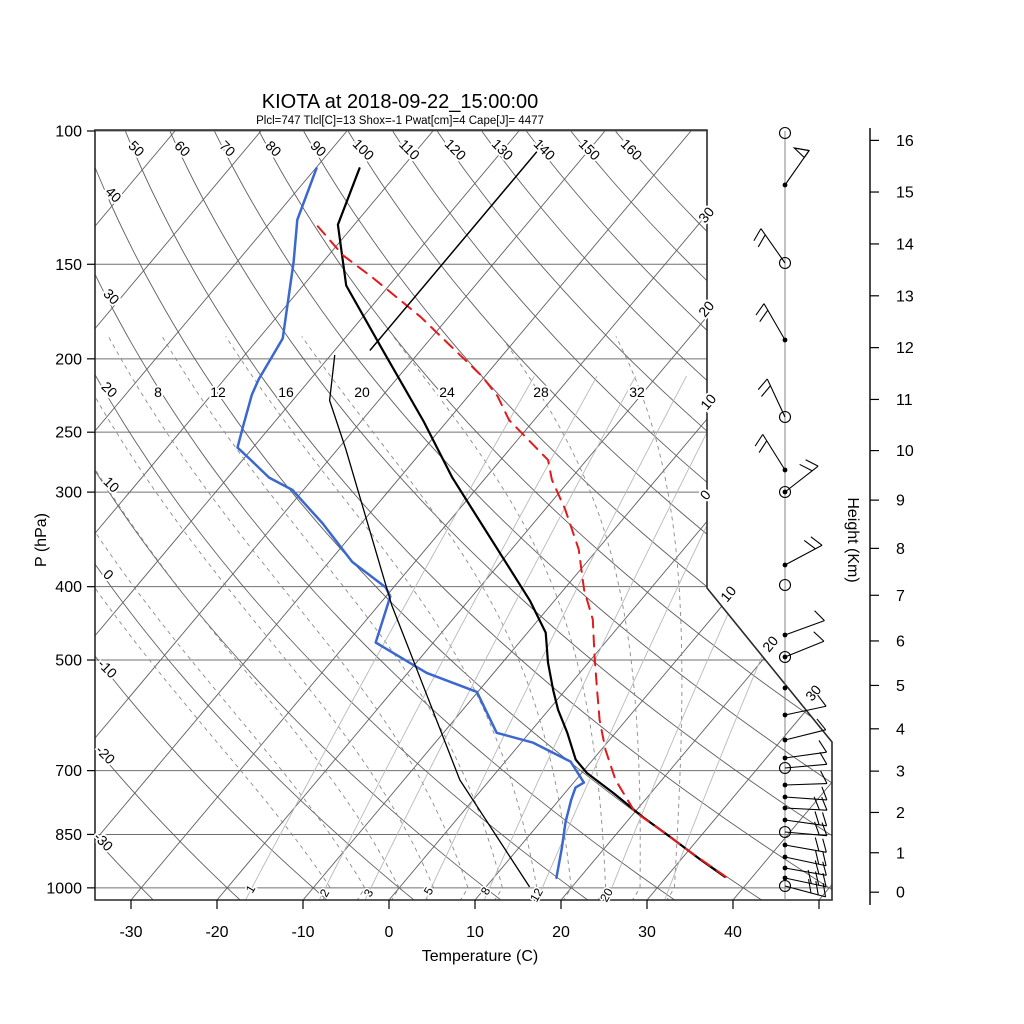 This screenshot has height=1024, width=1024. Describe the element at coordinates (905, 193) in the screenshot. I see `height-tick-label: 15` at that location.